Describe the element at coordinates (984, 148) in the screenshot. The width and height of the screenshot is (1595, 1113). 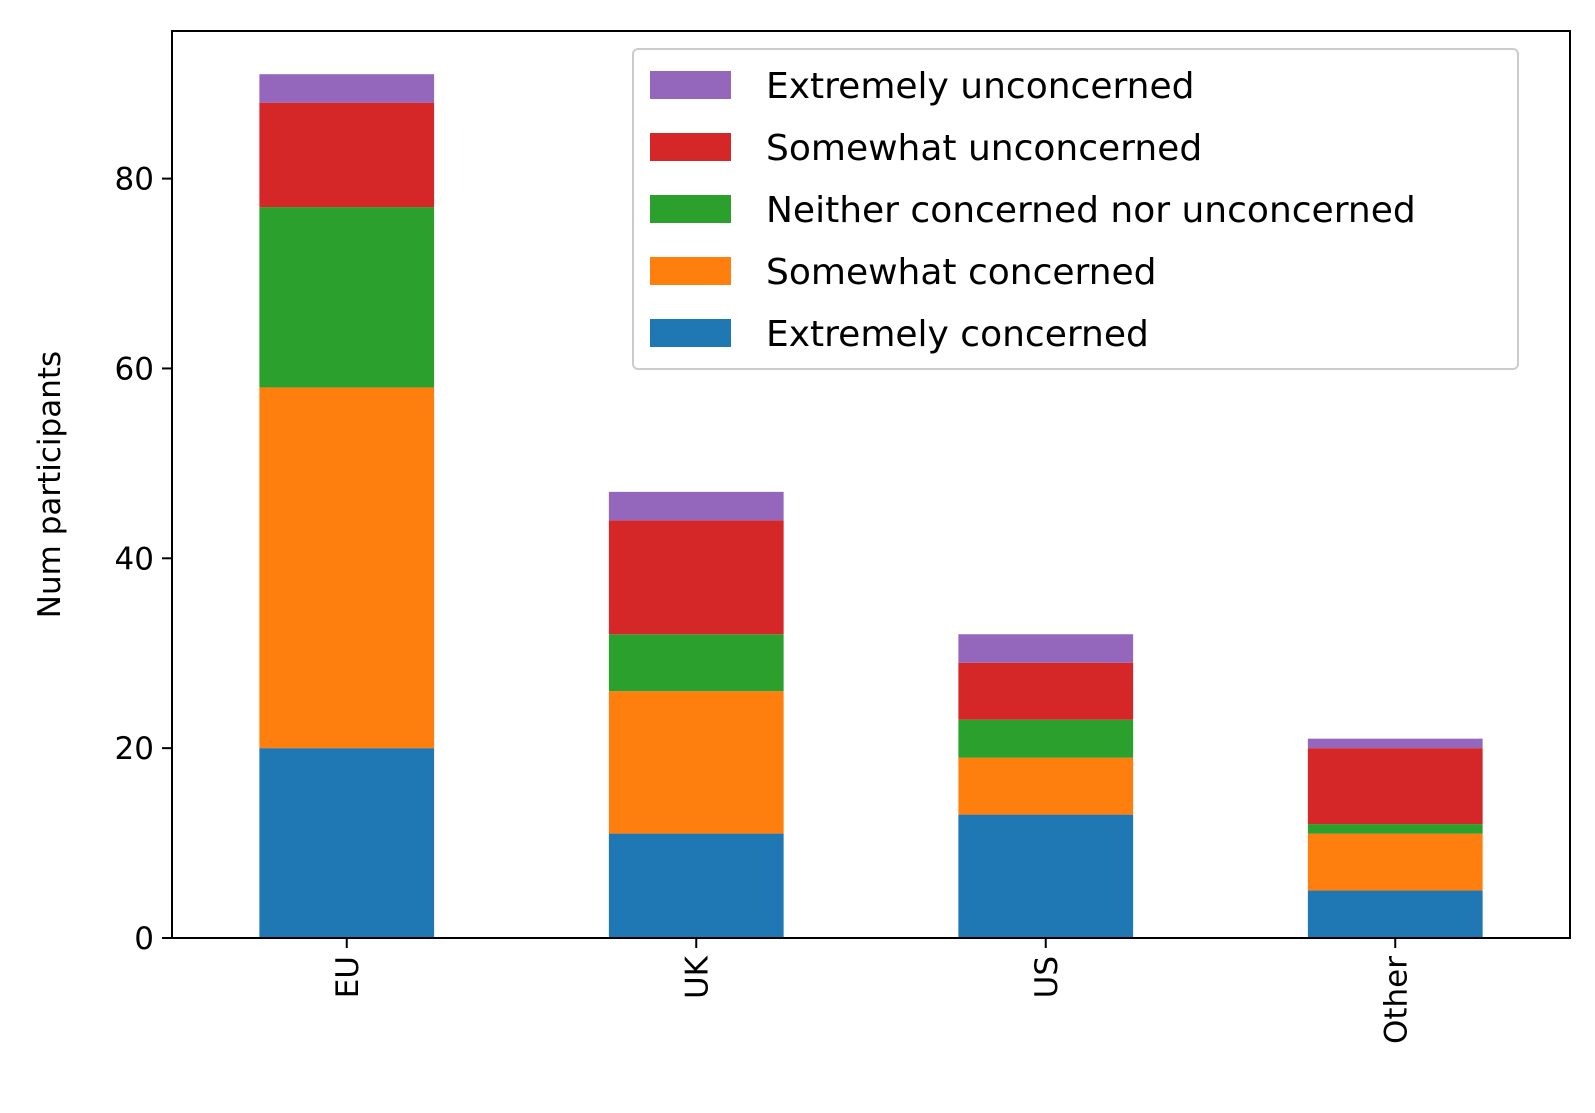
I see `legend-label: Somewhat unconcerned` at that location.